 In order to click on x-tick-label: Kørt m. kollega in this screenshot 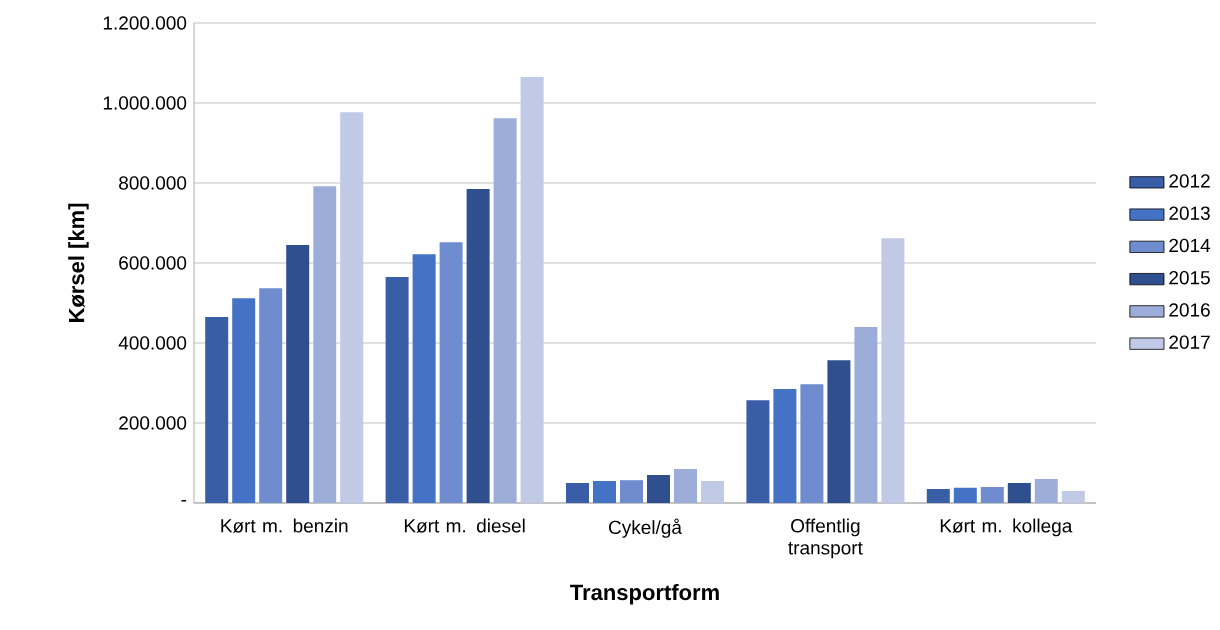, I will do `click(1006, 527)`.